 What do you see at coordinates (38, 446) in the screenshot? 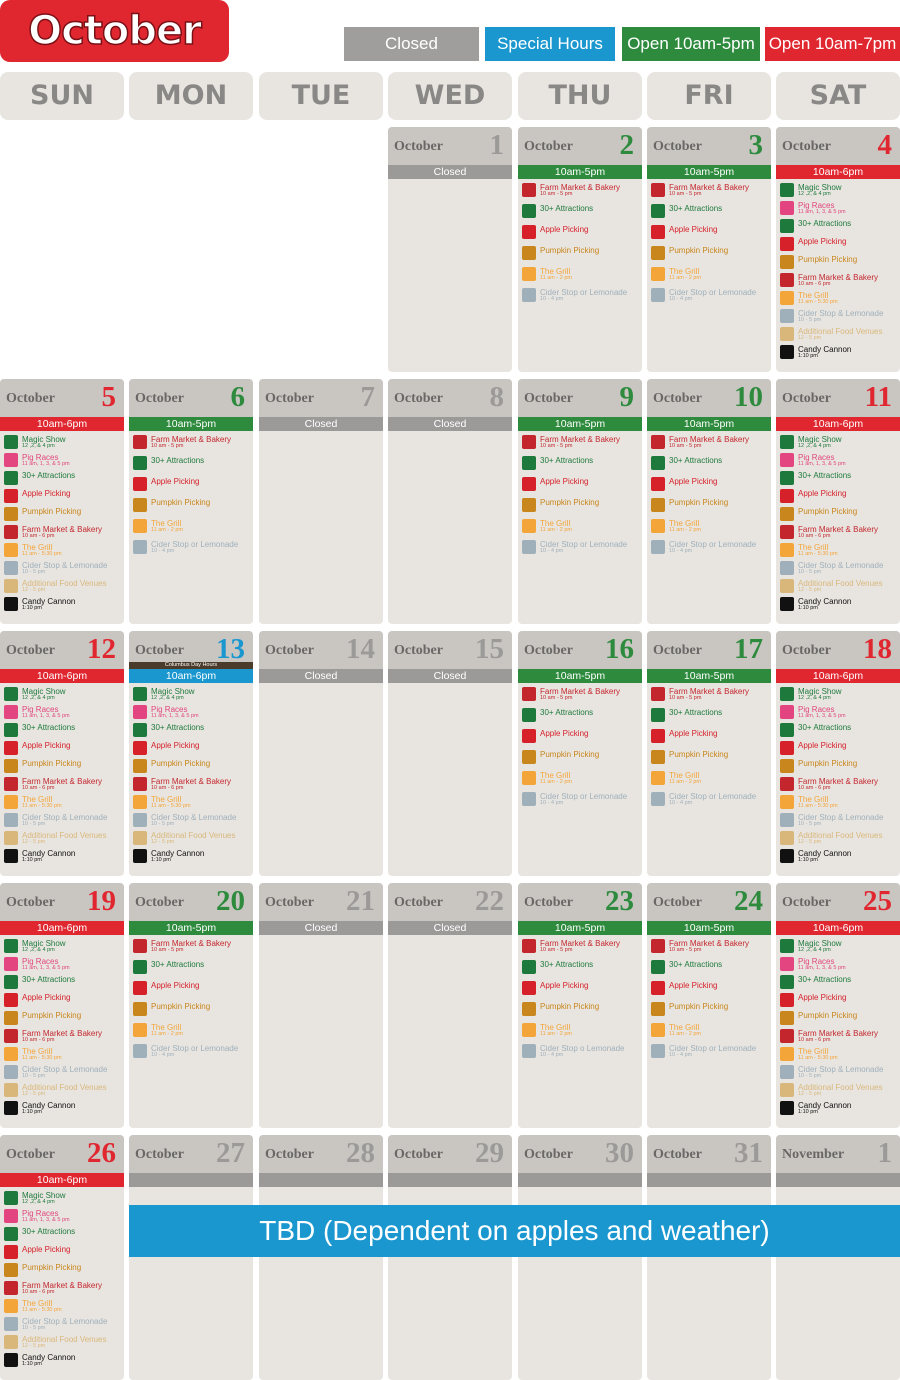
I see `event-time: 12 ,2, & 4 pm` at bounding box center [38, 446].